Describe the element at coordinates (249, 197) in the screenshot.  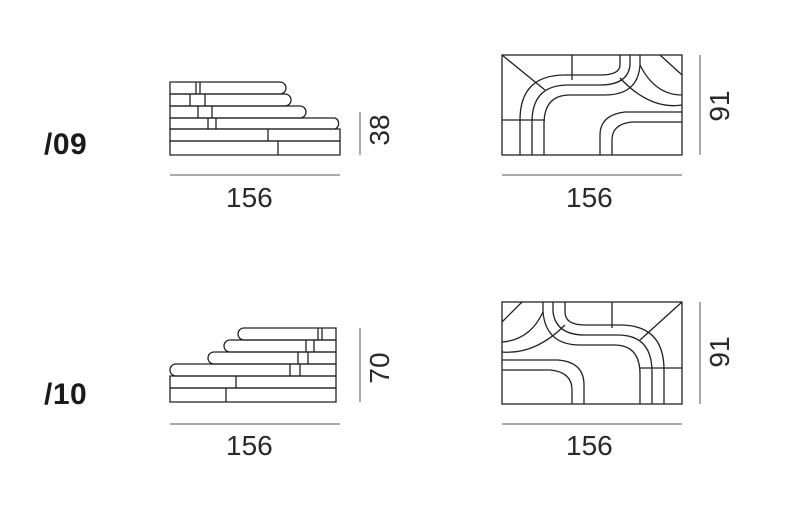
I see `front-width-09: 156` at that location.